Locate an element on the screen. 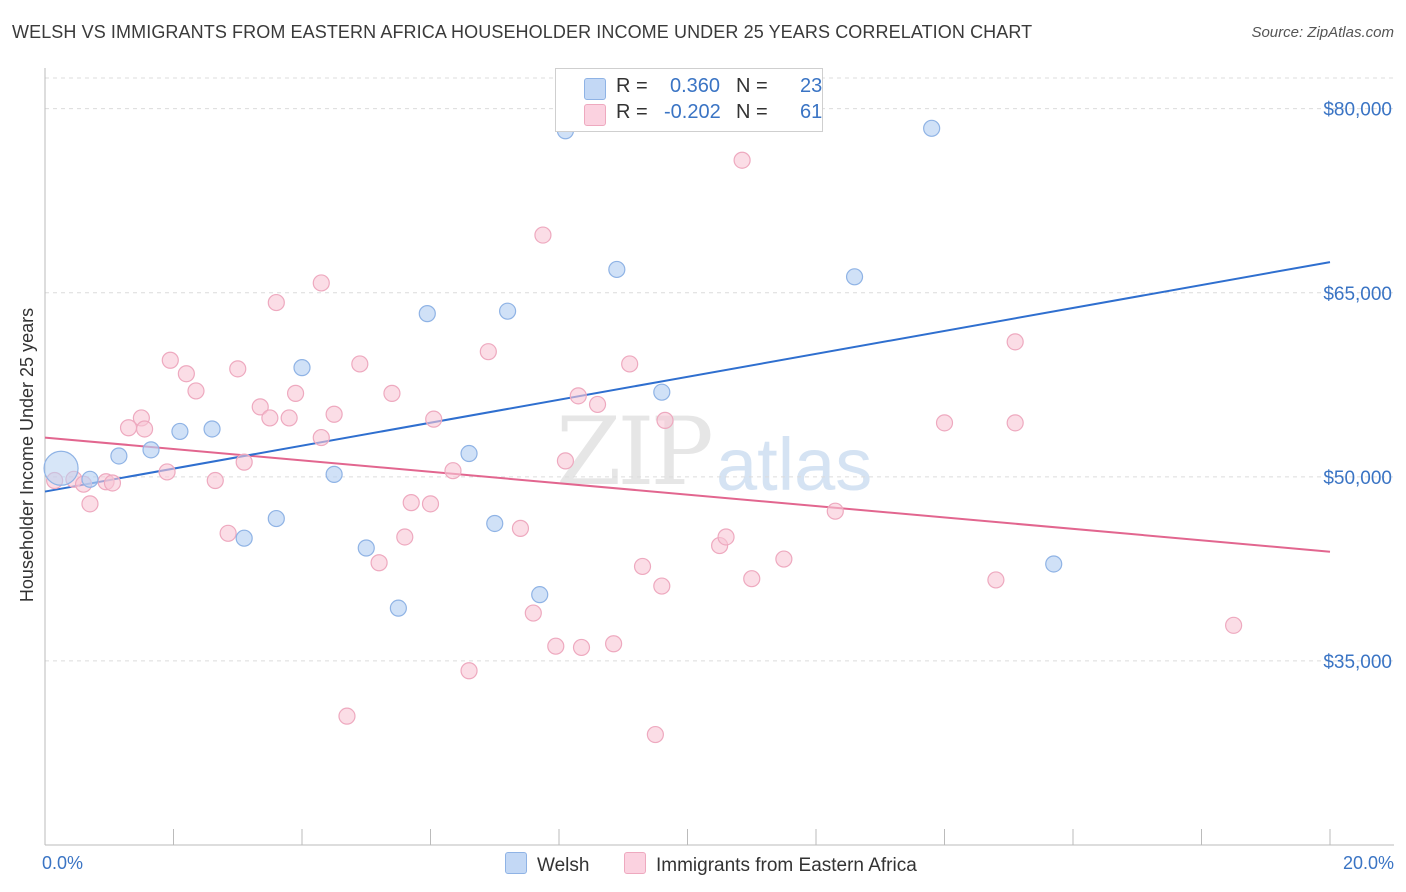 The image size is (1406, 892). legend-n-label: N = is located at coordinates (752, 86).